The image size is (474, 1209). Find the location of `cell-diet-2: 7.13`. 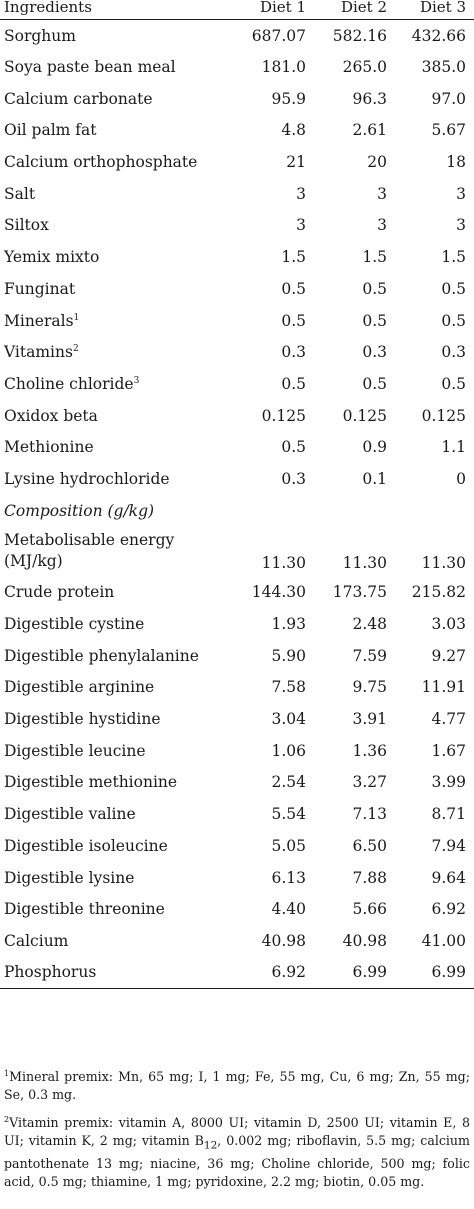

cell-diet-2: 7.13 is located at coordinates (369, 814).